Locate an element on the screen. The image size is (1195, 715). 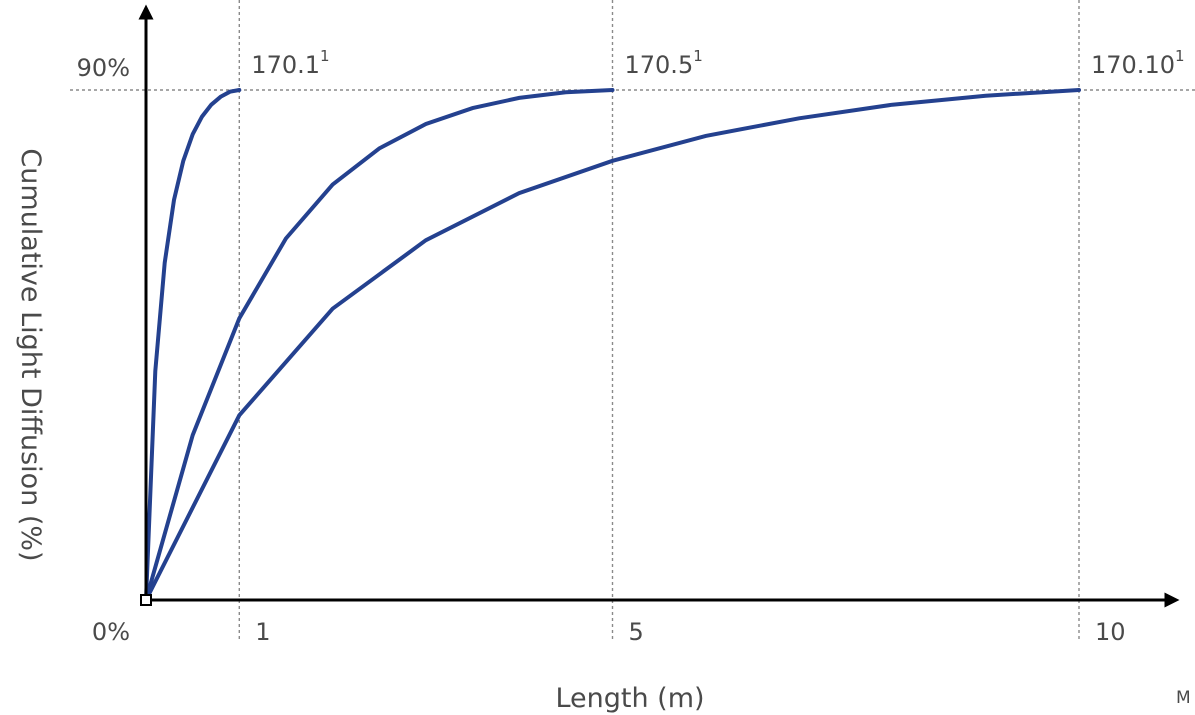
x-axis-title: Length (m) is located at coordinates (629, 698).